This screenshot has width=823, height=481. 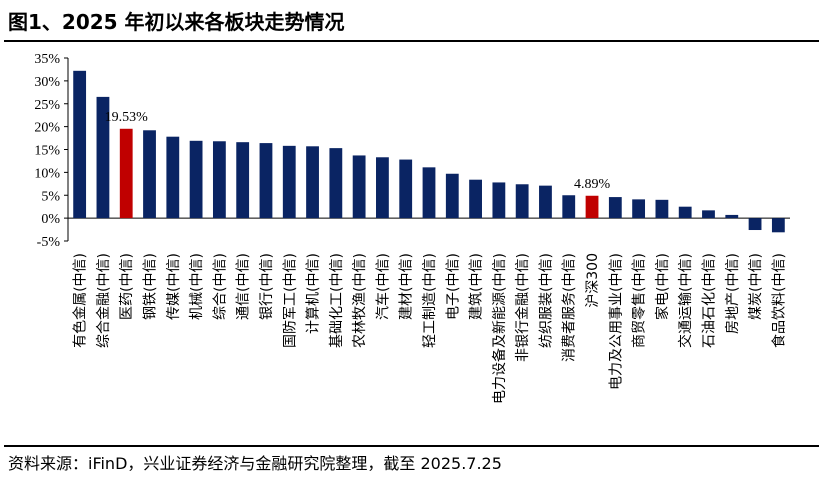 I want to click on x-tick-label: 农林牧渔(中信), so click(x=360, y=300).